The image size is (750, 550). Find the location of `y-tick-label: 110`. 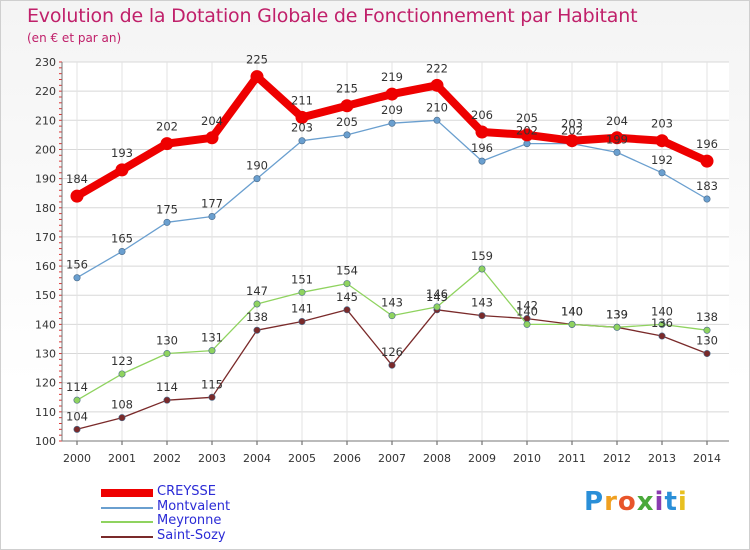

y-tick-label: 110 is located at coordinates (45, 412).